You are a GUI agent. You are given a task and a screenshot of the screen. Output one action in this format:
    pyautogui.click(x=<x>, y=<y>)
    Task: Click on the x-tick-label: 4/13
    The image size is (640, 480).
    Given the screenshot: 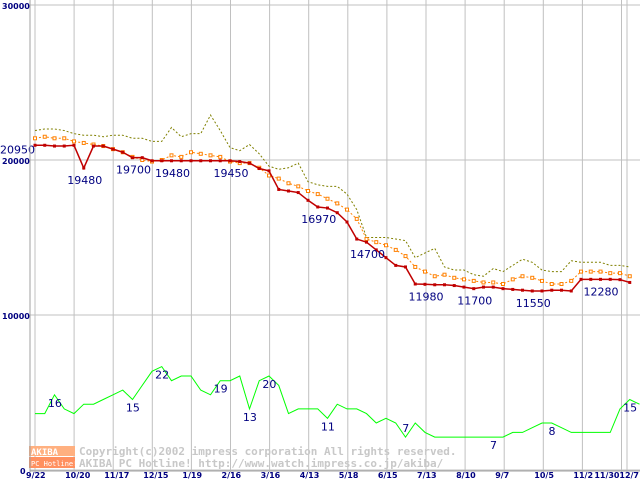 What is the action you would take?
    pyautogui.click(x=310, y=475)
    